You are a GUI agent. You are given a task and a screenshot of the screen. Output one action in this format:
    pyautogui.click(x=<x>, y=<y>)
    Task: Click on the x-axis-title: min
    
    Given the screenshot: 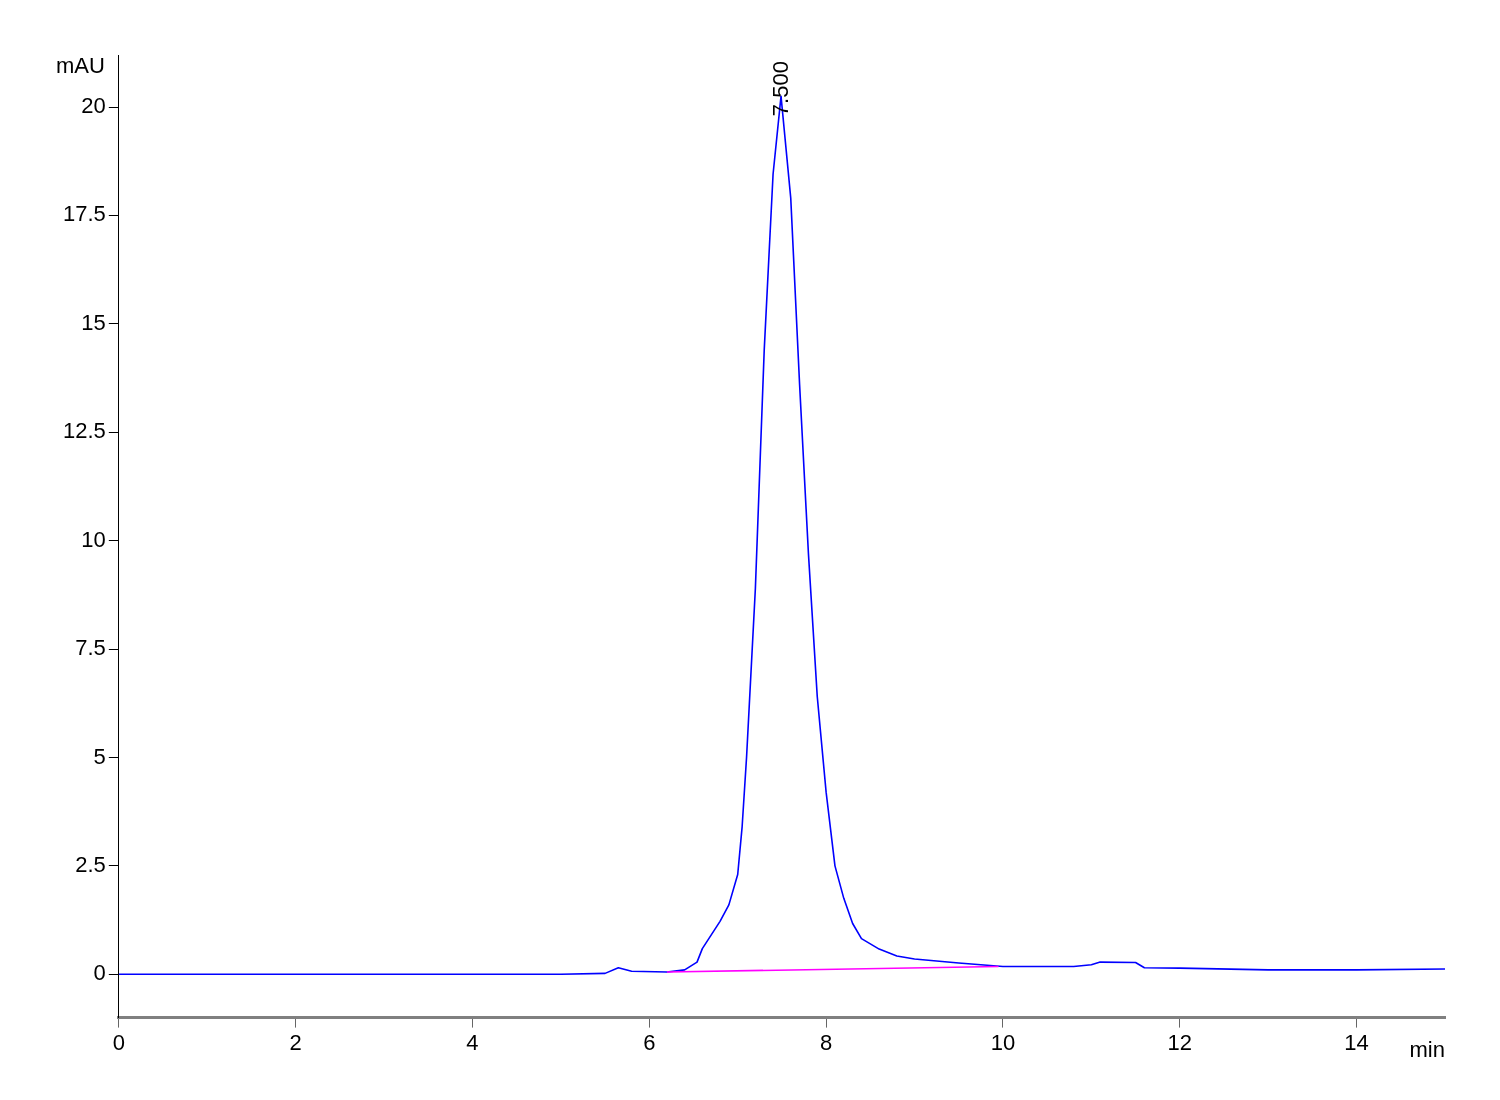 What is the action you would take?
    pyautogui.click(x=1427, y=1049)
    